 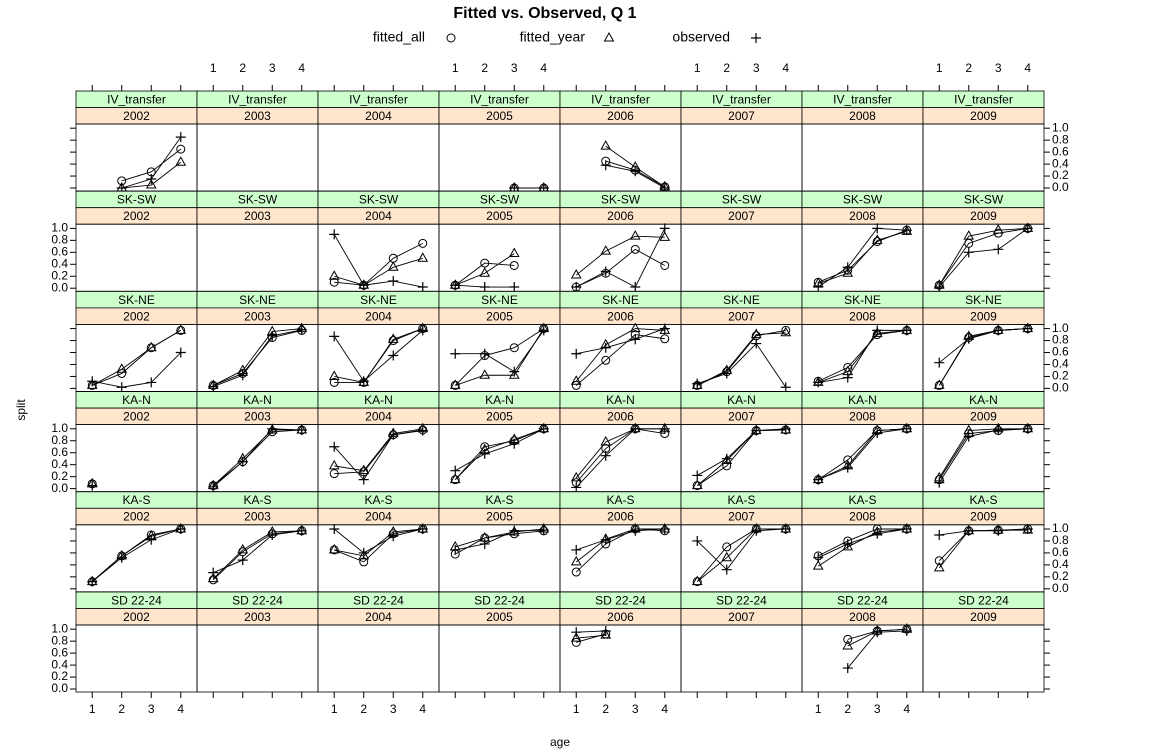 What do you see at coordinates (180, 709) in the screenshot?
I see `x-tick-label: 4` at bounding box center [180, 709].